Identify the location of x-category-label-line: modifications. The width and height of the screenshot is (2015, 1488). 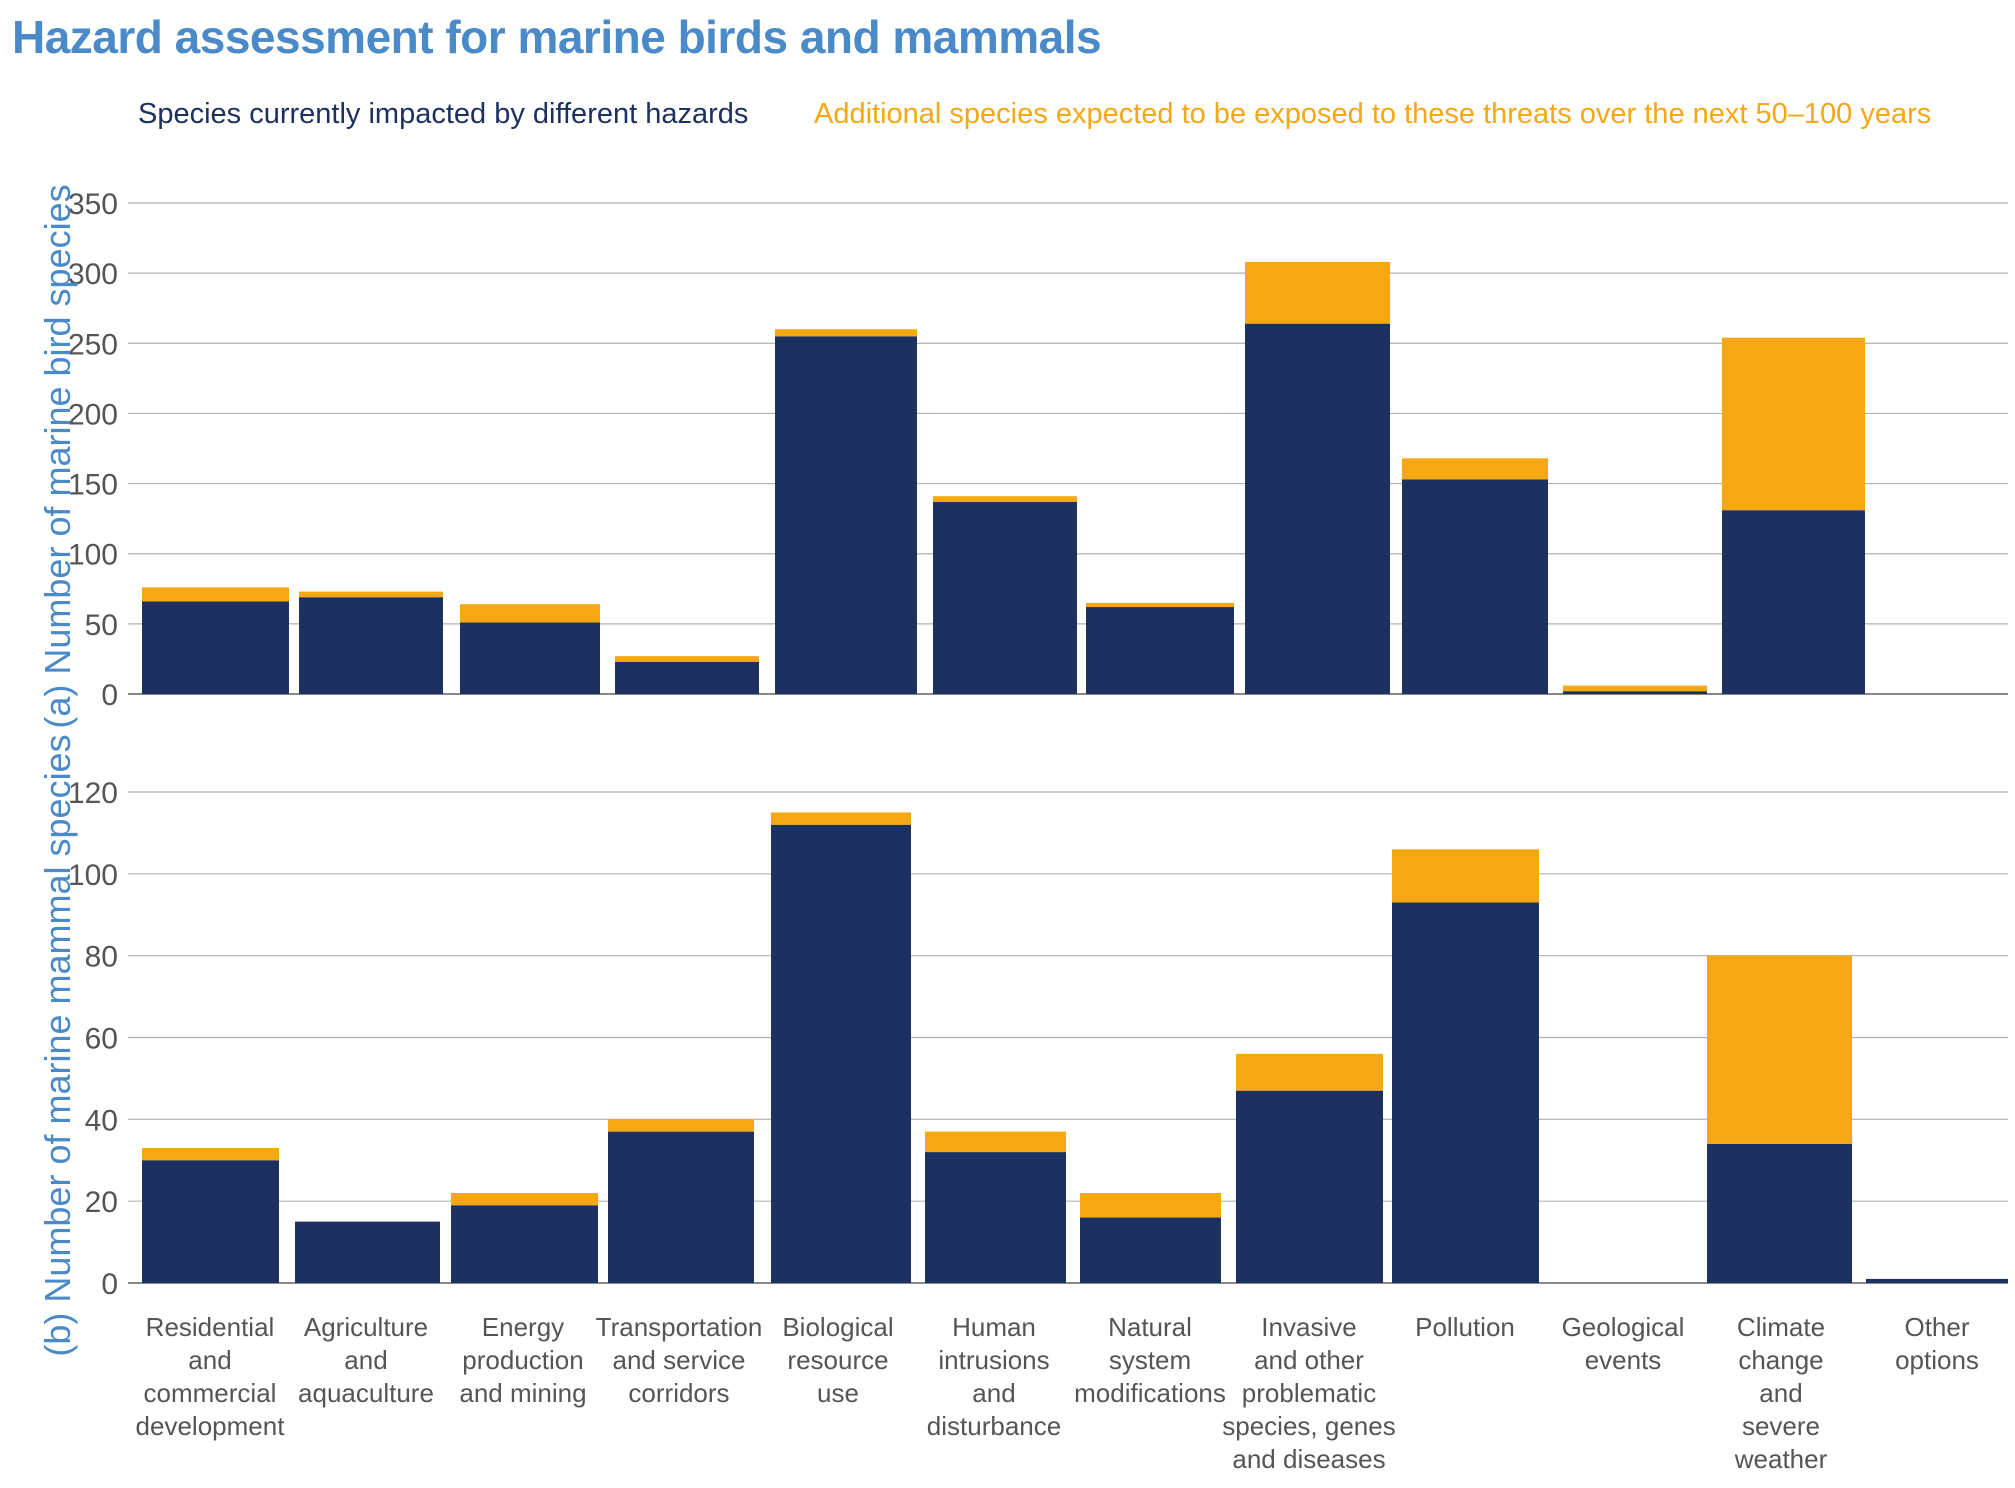
(1150, 1393).